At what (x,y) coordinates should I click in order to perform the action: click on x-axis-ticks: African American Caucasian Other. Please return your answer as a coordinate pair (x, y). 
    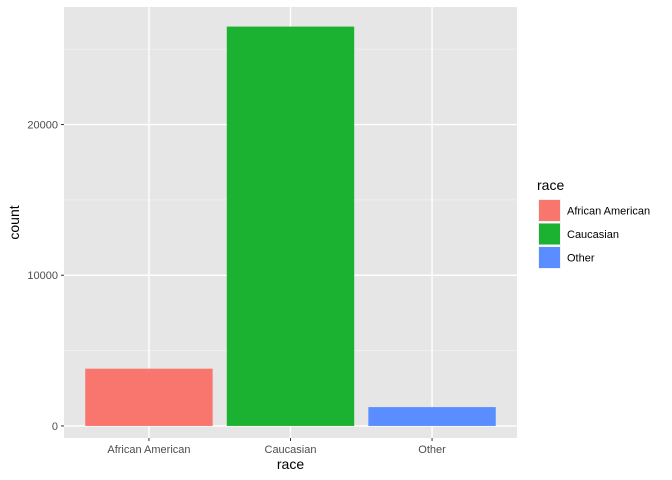
    Looking at the image, I should click on (276, 447).